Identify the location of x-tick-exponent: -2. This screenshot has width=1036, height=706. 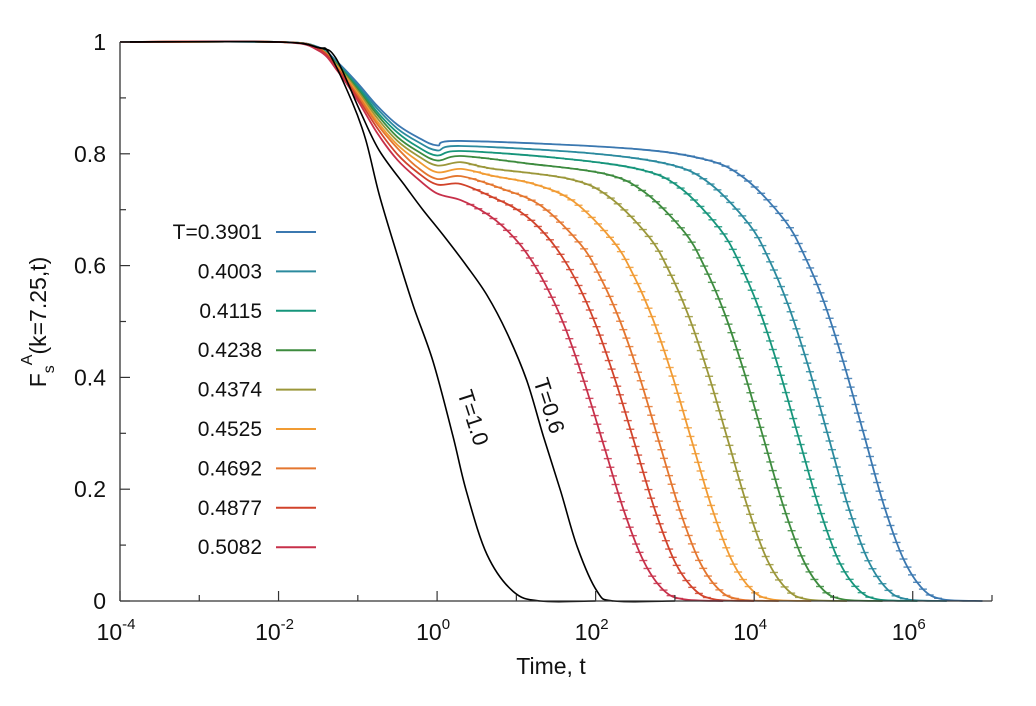
(287, 624).